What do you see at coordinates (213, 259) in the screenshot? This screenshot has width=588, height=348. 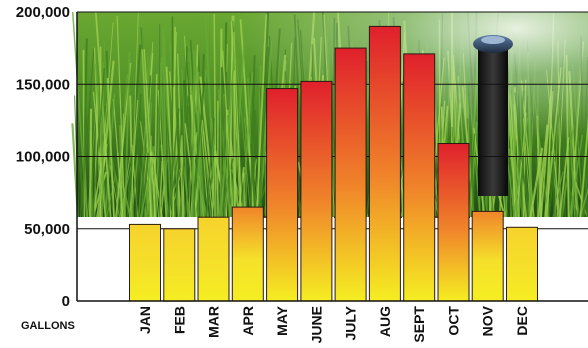 I see `bar-mar` at bounding box center [213, 259].